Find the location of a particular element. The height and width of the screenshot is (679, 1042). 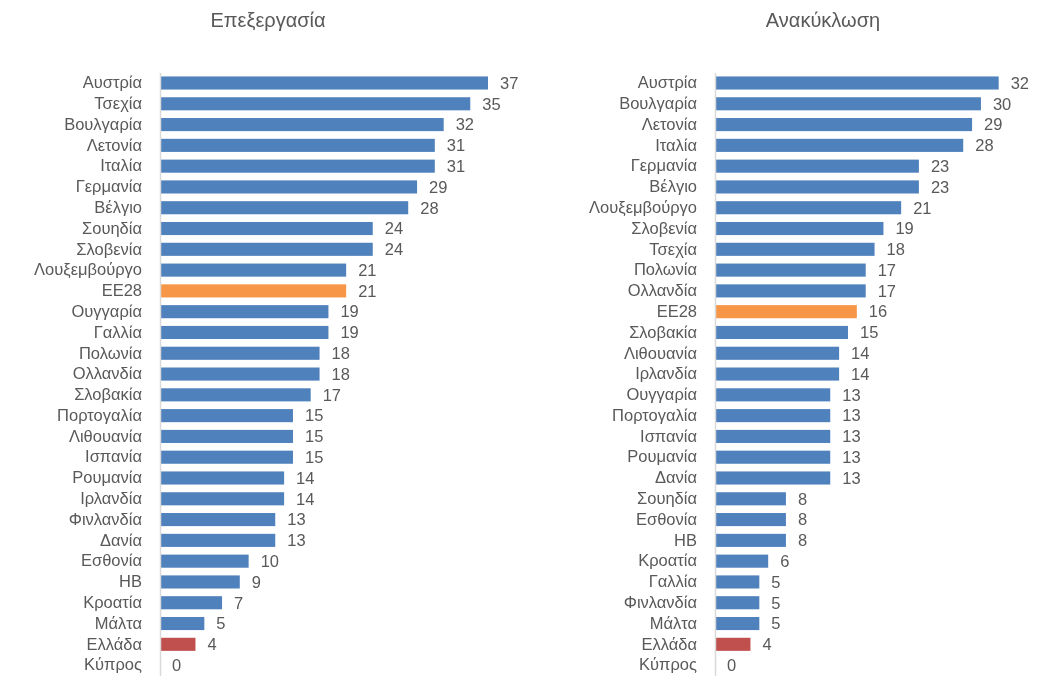

y-tick-label: Λιθουανία is located at coordinates (105, 435).